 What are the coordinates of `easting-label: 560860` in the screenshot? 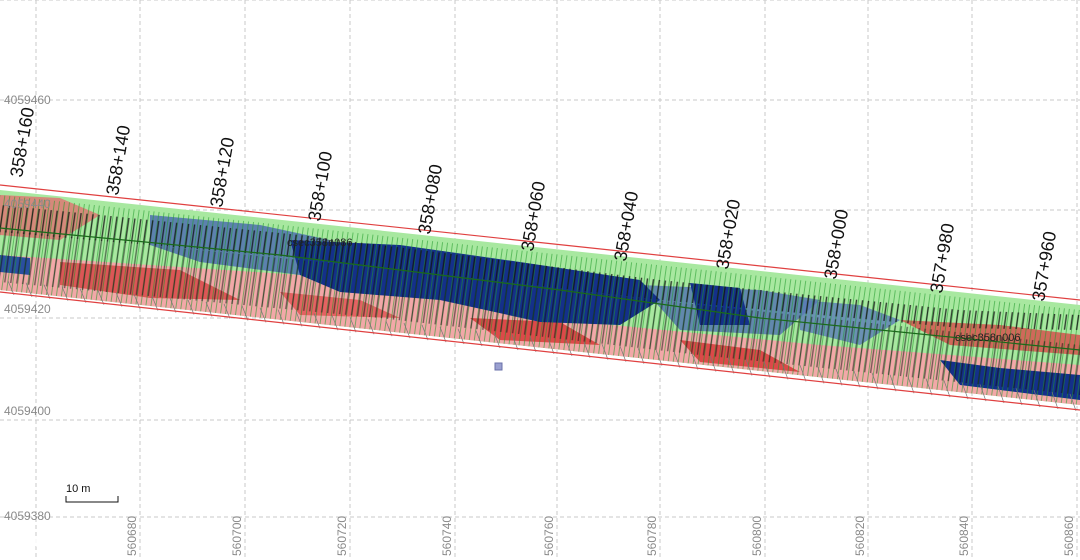 It's located at (1069, 536).